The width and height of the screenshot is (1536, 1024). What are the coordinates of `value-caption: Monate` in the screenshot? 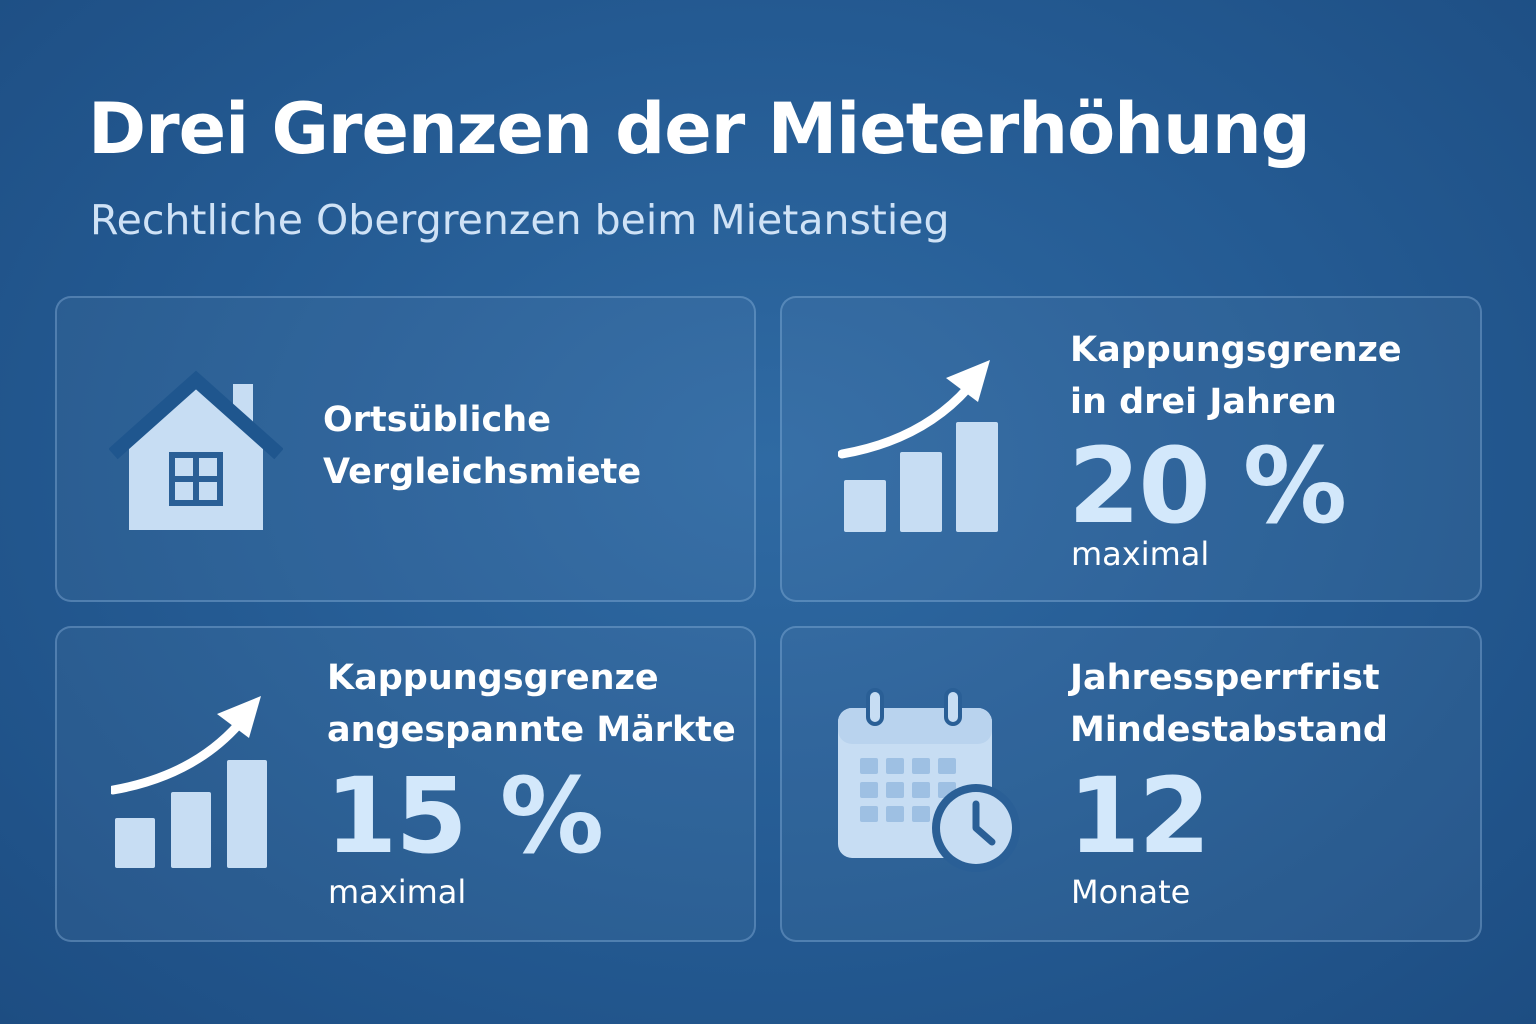 It's located at (1131, 892).